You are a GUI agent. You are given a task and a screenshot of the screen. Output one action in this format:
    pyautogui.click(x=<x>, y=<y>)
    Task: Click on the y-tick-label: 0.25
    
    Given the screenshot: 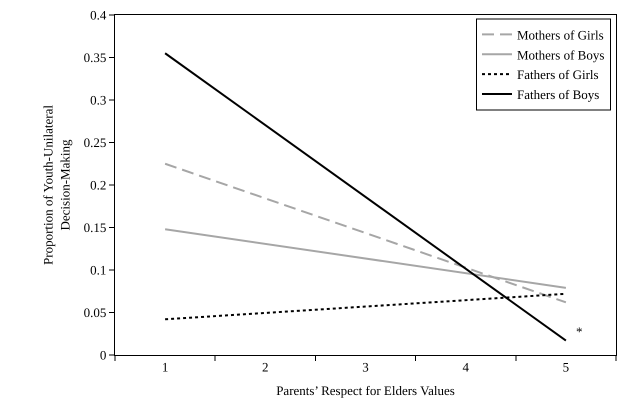 What is the action you would take?
    pyautogui.click(x=95, y=142)
    